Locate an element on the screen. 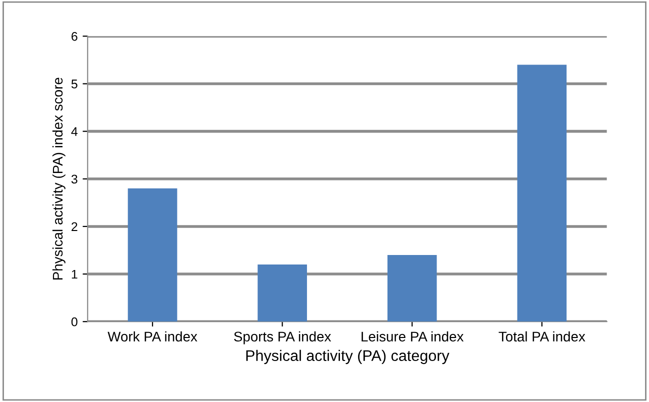 This screenshot has width=649, height=402. y-tick-label: 1 is located at coordinates (75, 274).